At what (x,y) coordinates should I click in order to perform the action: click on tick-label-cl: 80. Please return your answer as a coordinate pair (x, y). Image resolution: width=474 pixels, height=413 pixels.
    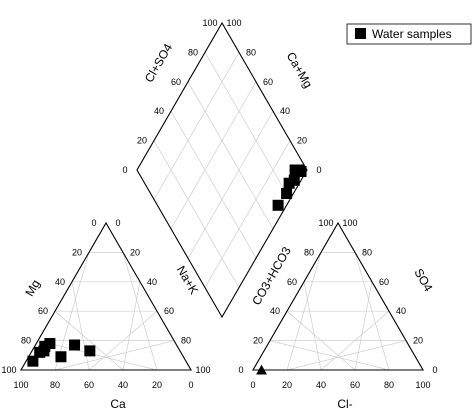
    Looking at the image, I should click on (389, 385).